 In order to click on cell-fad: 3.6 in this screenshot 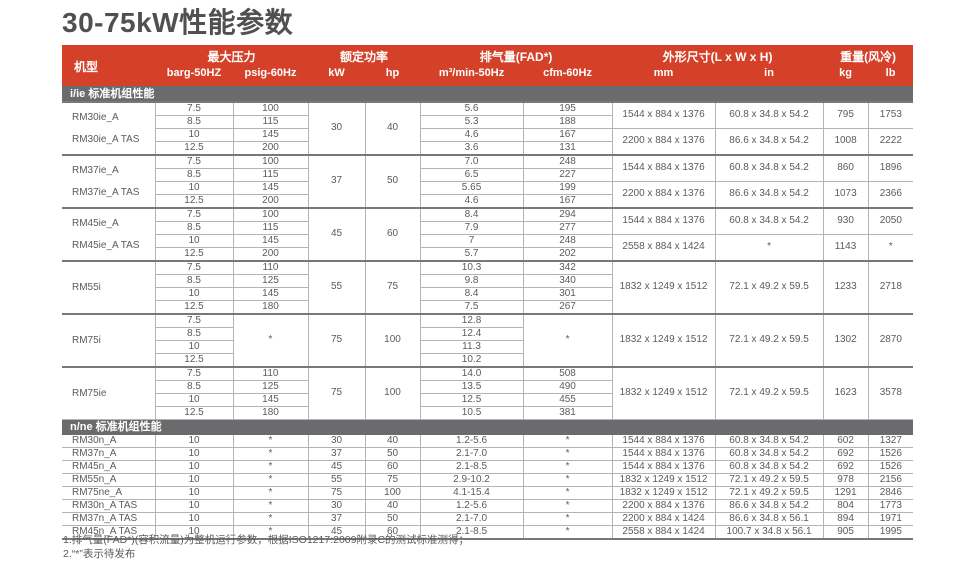, I will do `click(471, 147)`.